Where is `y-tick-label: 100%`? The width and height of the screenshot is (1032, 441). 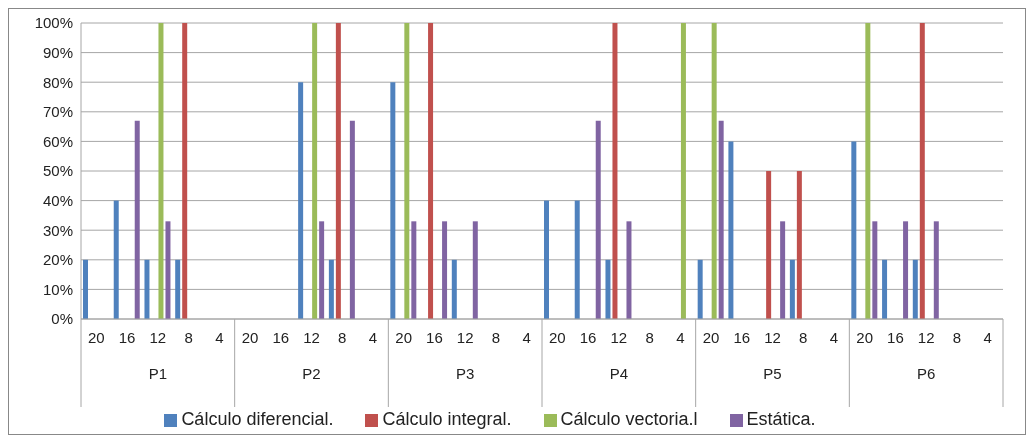
y-tick-label: 100% is located at coordinates (53, 23).